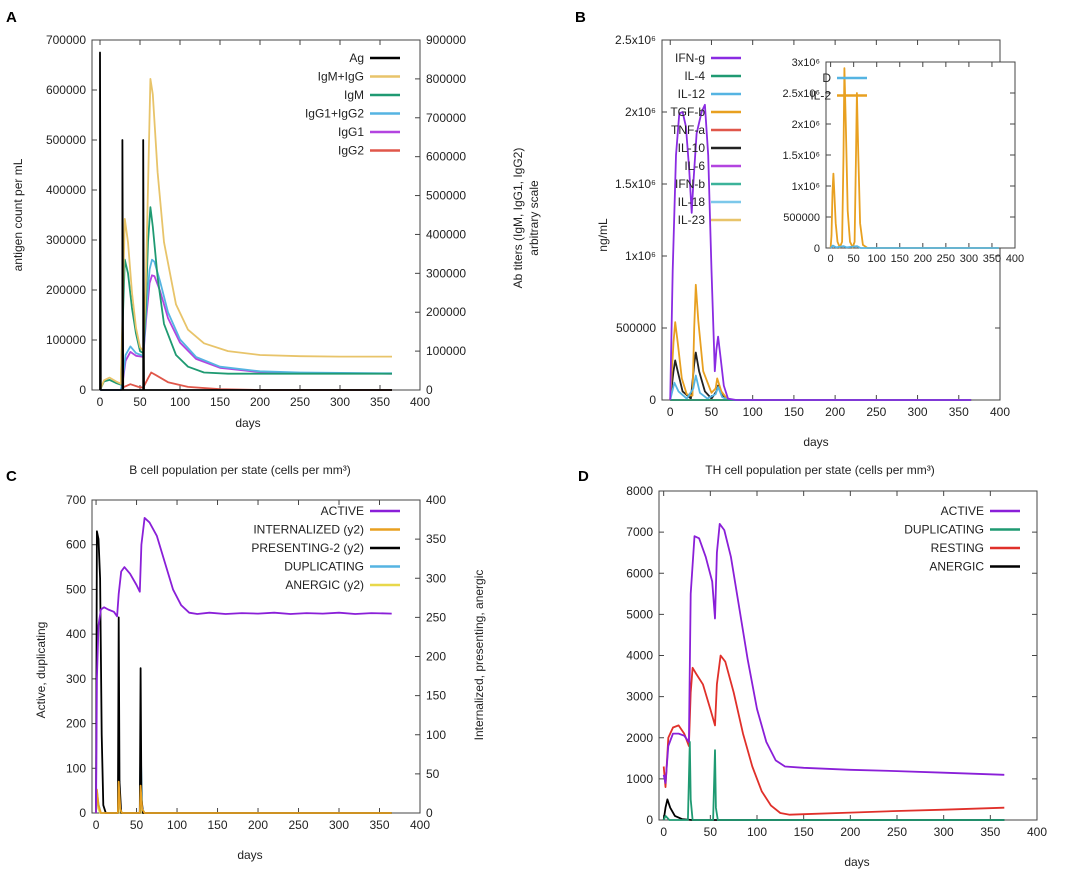 This screenshot has width=1084, height=875. I want to click on y-tick-label: 3000, so click(639, 697).